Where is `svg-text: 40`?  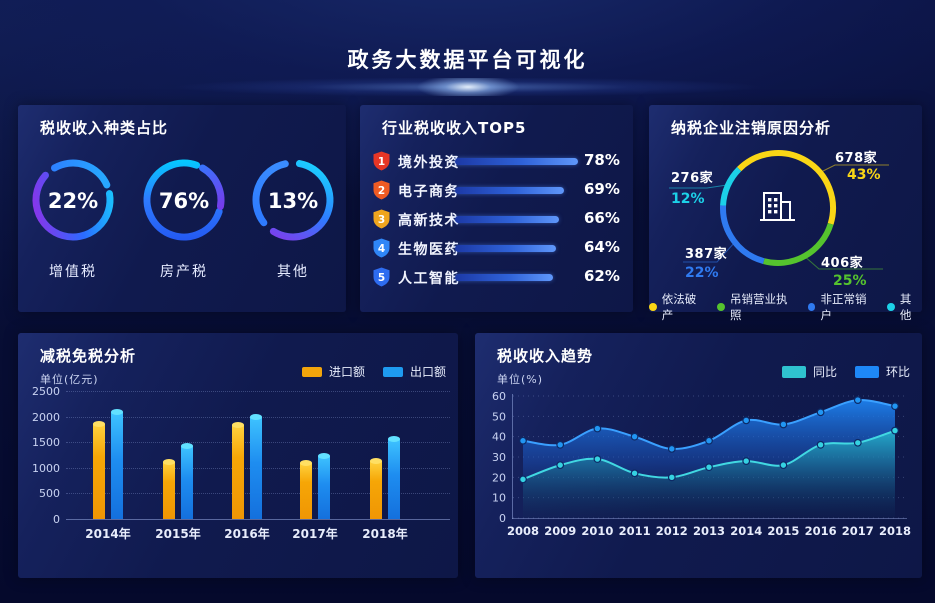
svg-text: 40 is located at coordinates (499, 437).